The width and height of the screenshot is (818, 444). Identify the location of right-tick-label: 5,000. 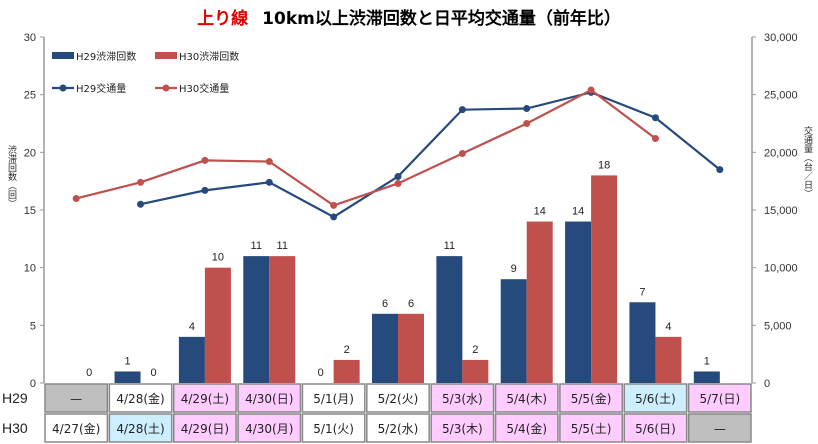
(778, 326).